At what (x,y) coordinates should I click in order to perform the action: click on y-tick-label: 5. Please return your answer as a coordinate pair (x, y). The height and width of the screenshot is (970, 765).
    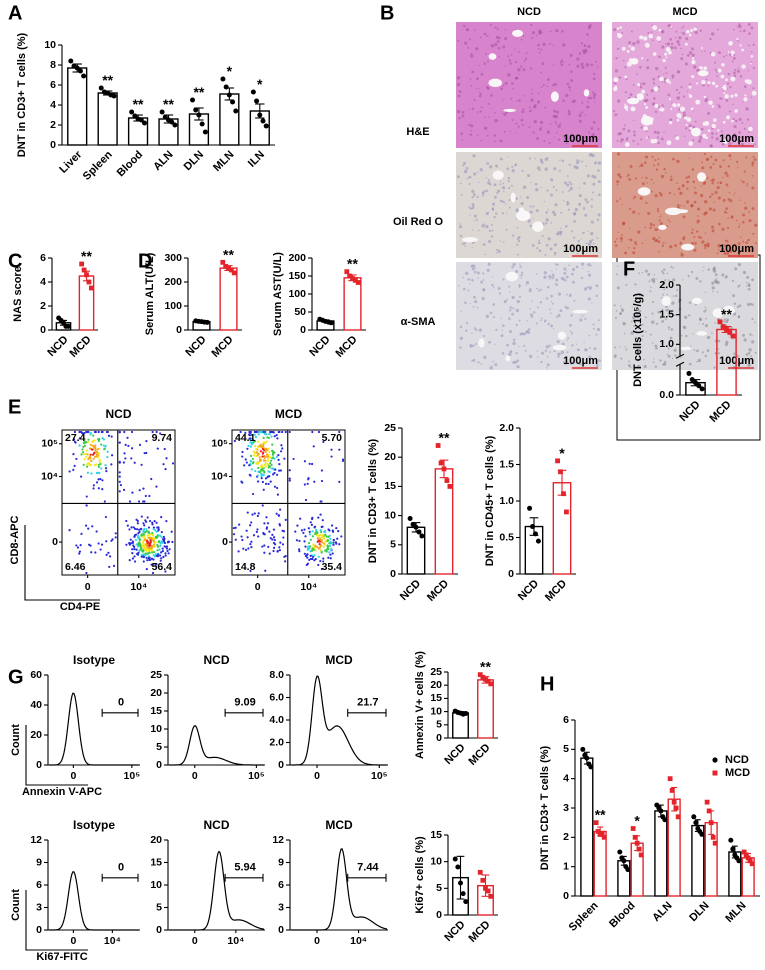
    Looking at the image, I should click on (159, 907).